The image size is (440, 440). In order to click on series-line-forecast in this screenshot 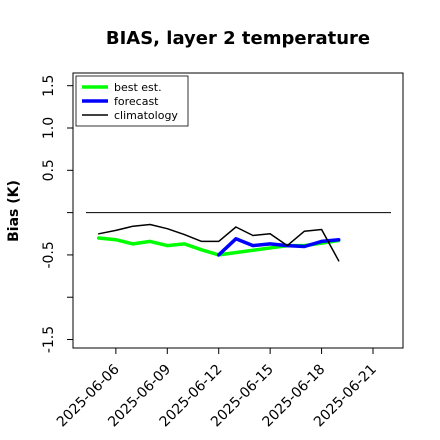, I will do `click(278, 247)`.